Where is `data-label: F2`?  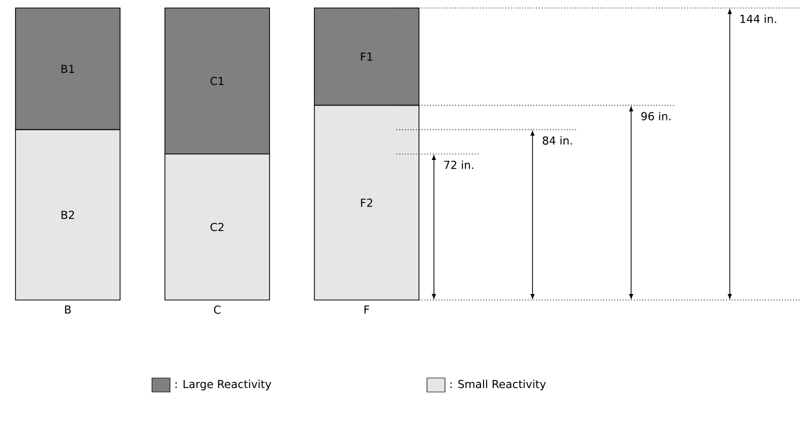 data-label: F2 is located at coordinates (366, 202).